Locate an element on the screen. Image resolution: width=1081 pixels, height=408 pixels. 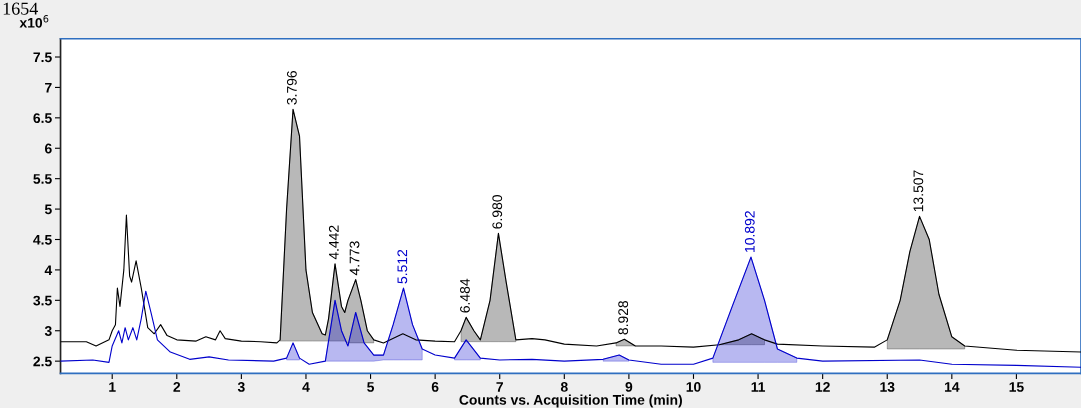
y-tick-label: 4.5 is located at coordinates (42, 239).